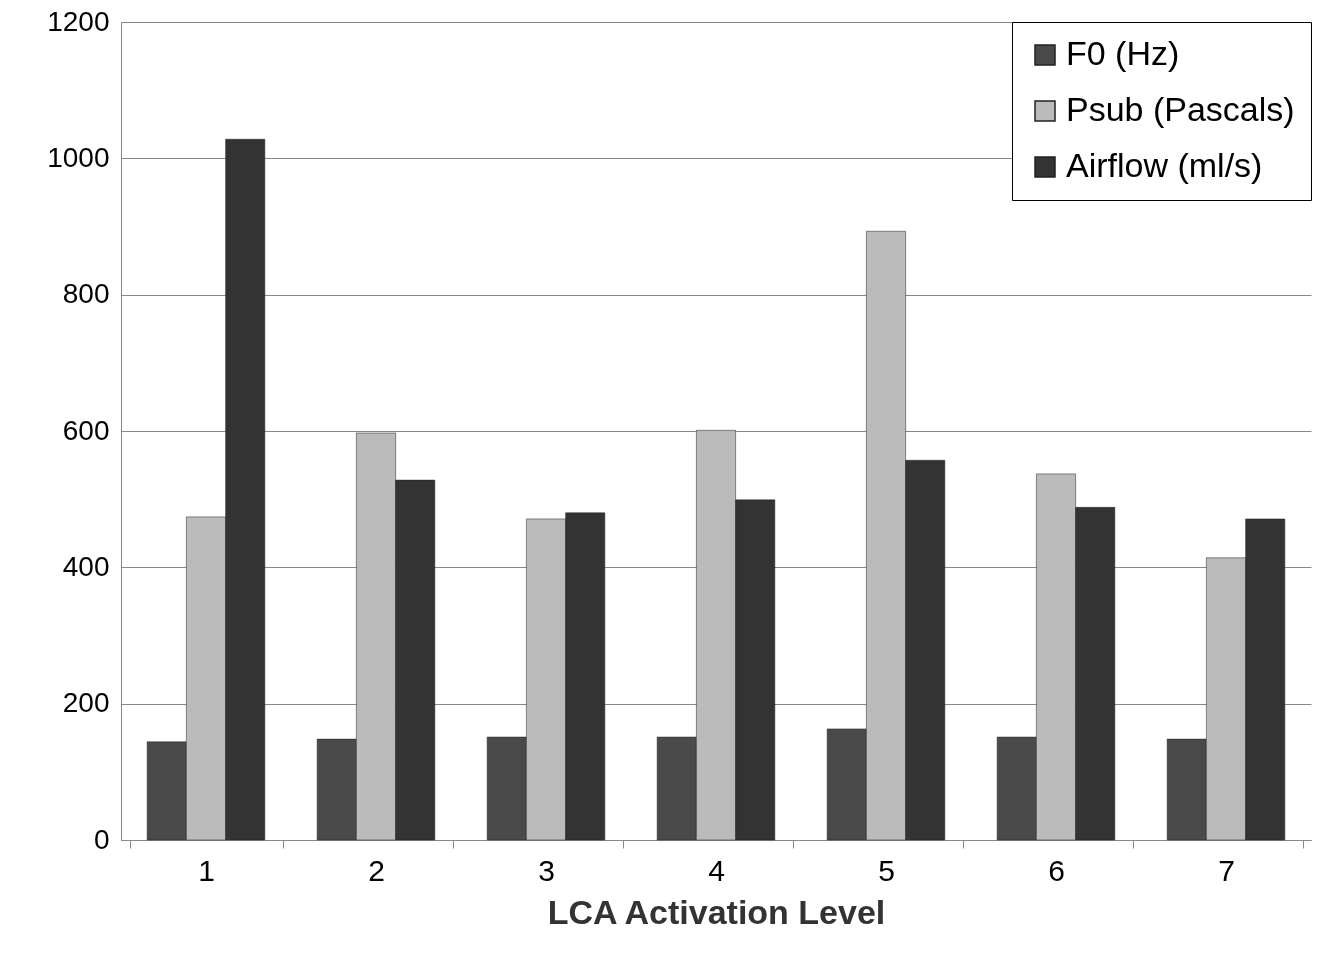 This screenshot has height=975, width=1319. What do you see at coordinates (1226, 870) in the screenshot?
I see `x-tick-label: 7` at bounding box center [1226, 870].